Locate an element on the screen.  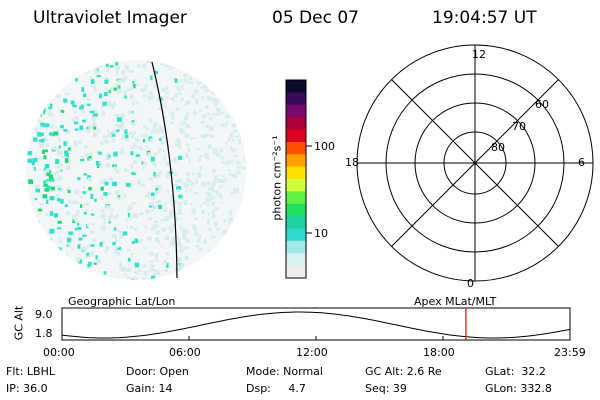
lat-label-80: 80 is located at coordinates (498, 147).